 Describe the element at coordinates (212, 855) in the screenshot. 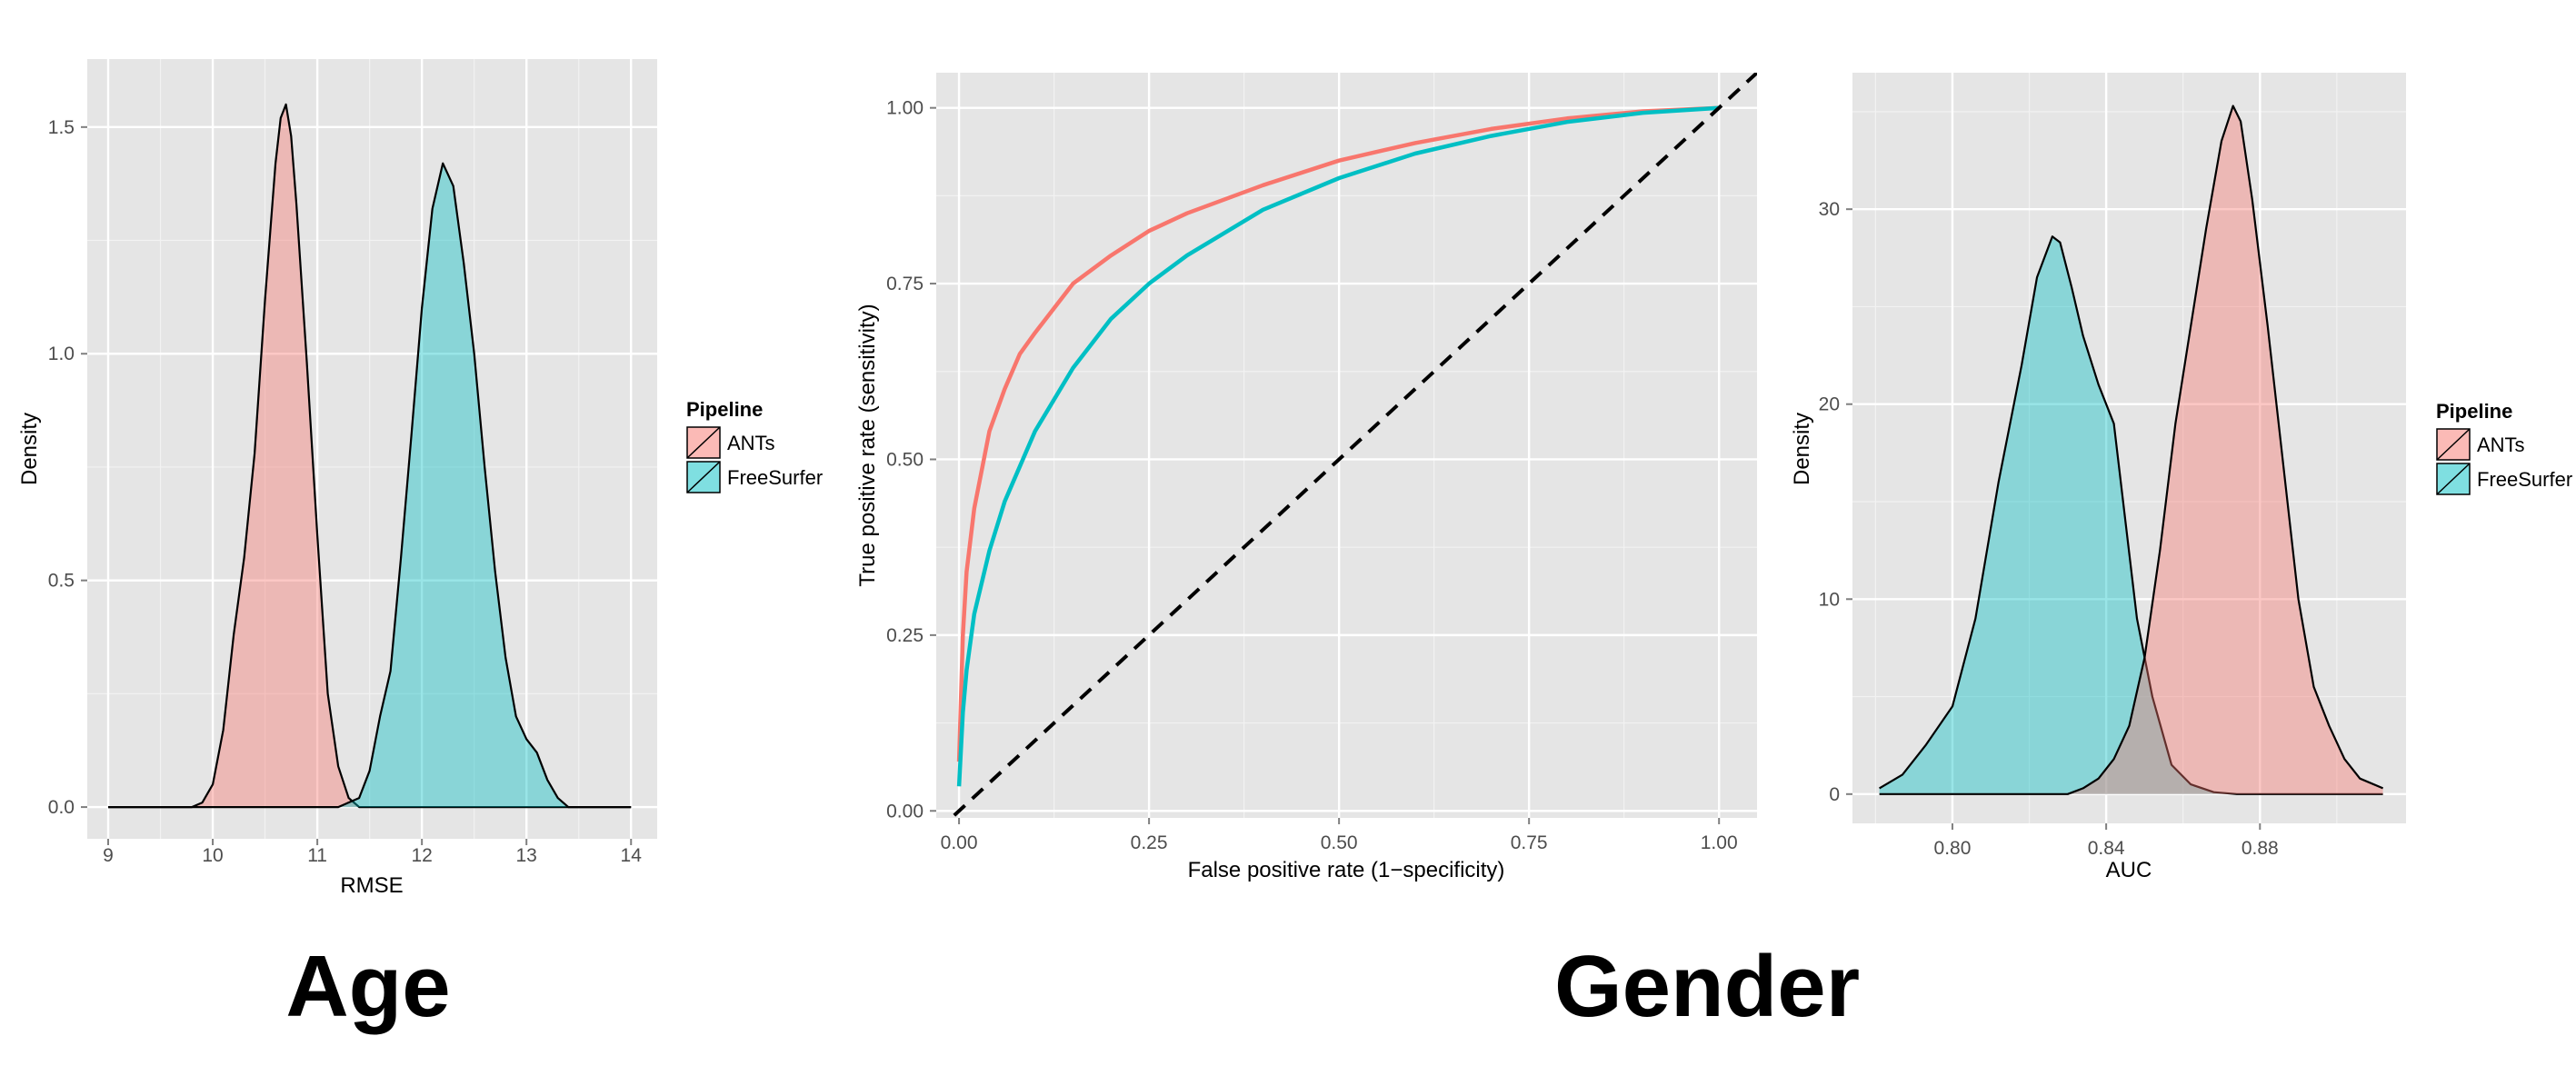

I see `x-tick-label: 10` at that location.